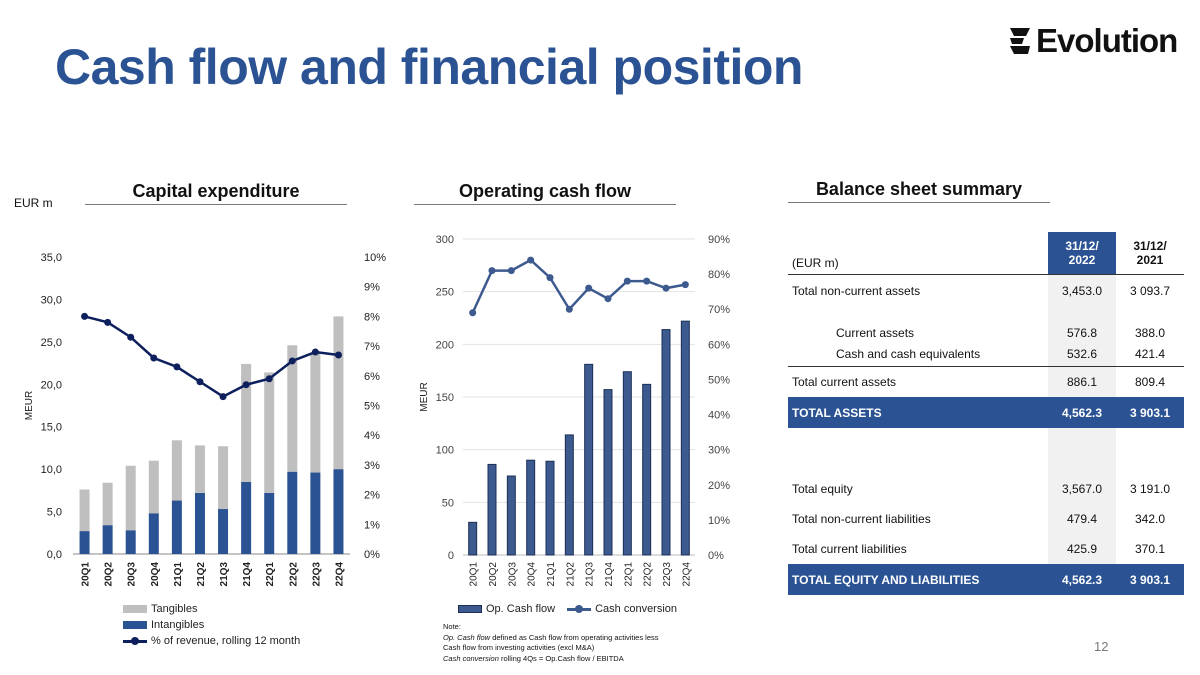  What do you see at coordinates (445, 398) in the screenshot?
I see `opcf-y-tick-label: 150` at bounding box center [445, 398].